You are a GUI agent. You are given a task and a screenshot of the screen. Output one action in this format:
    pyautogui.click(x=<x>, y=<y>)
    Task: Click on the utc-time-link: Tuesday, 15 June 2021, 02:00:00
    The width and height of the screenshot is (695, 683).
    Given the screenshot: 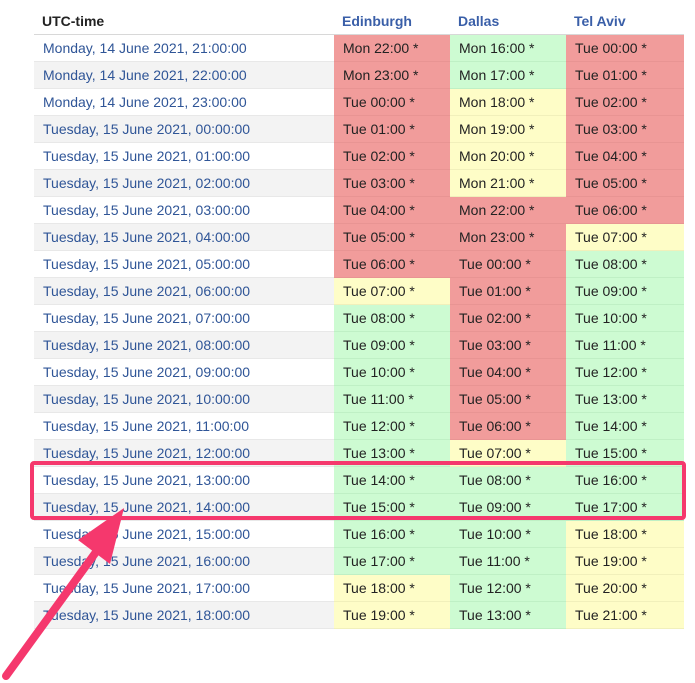 What is the action you would take?
    pyautogui.click(x=147, y=183)
    